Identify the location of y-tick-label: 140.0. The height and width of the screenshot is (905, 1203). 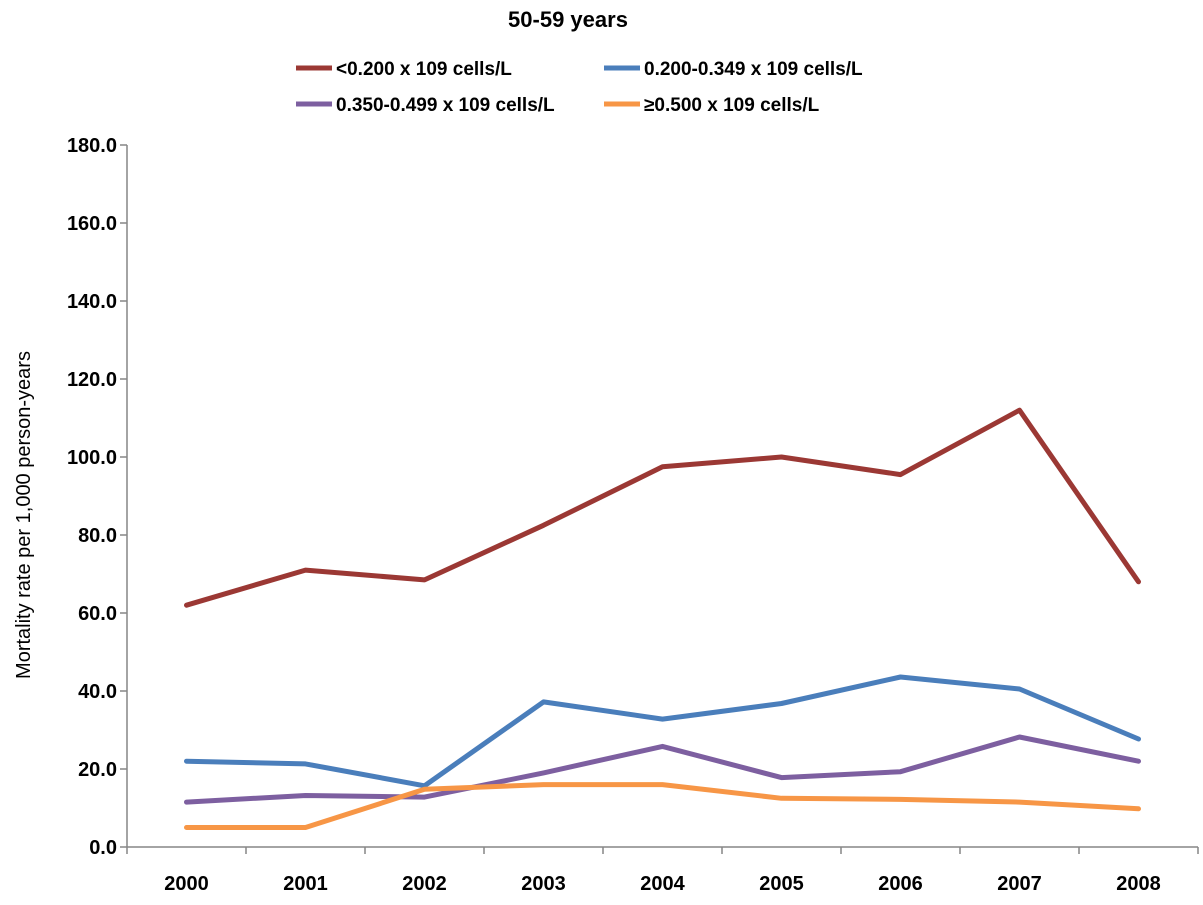
(92, 302).